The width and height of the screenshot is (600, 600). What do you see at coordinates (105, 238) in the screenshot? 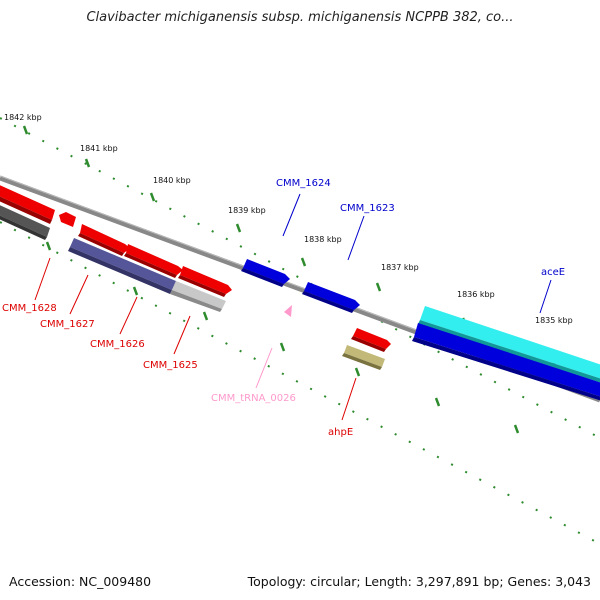
I see `feature-cmm-1627-red` at bounding box center [105, 238].